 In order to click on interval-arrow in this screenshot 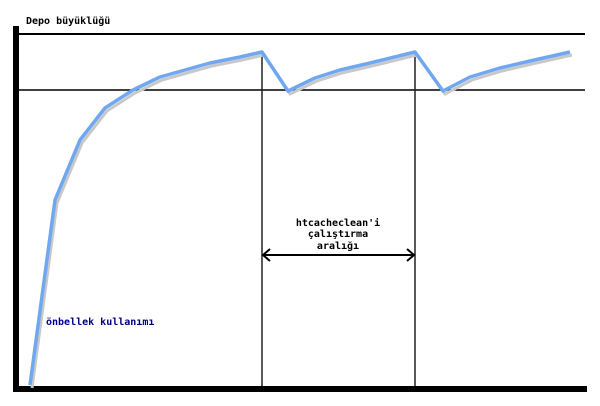, I will do `click(338, 255)`.